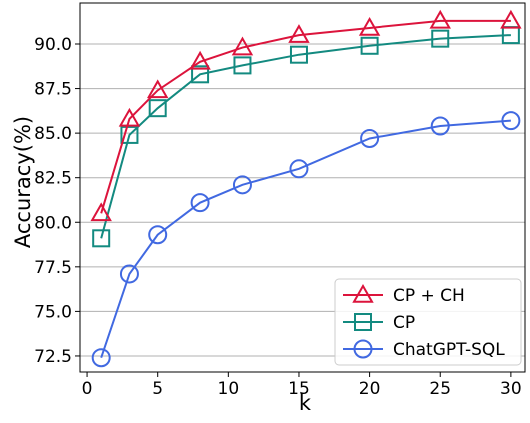 The height and width of the screenshot is (423, 530). What do you see at coordinates (157, 389) in the screenshot?
I see `x-tick-label: 5` at bounding box center [157, 389].